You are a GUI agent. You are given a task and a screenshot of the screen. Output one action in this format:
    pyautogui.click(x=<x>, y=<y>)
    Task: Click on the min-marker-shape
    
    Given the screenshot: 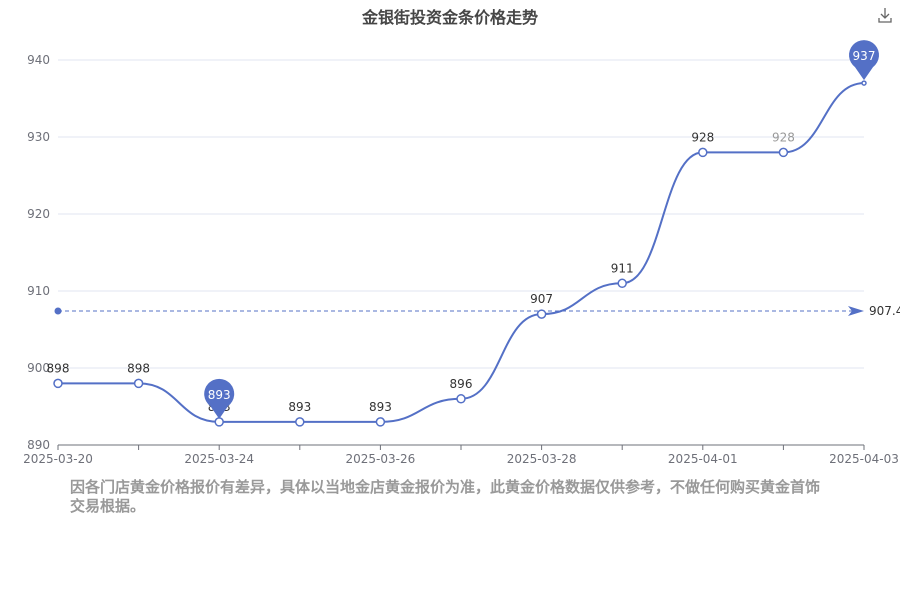 What is the action you would take?
    pyautogui.click(x=219, y=398)
    